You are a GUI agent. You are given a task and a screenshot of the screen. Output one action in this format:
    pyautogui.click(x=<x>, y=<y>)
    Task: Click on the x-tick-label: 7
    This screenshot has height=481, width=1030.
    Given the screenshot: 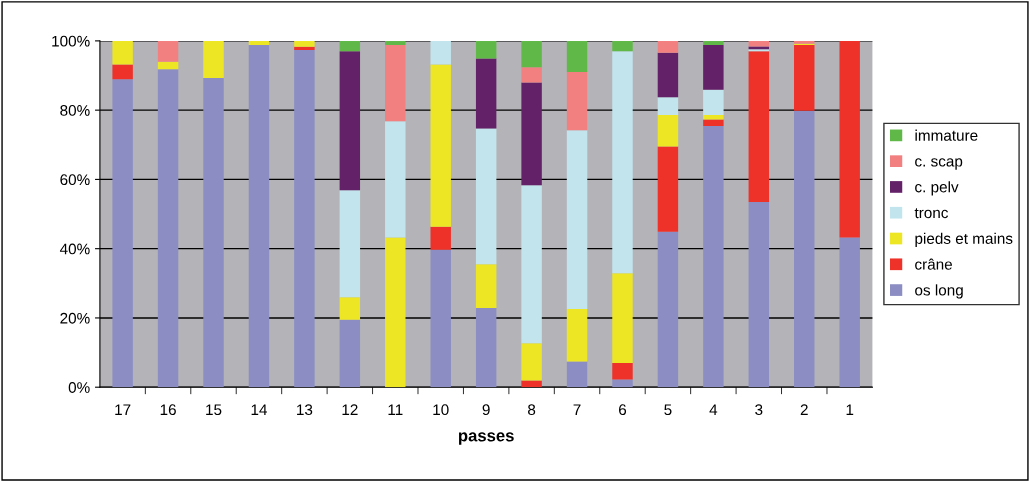 What is the action you would take?
    pyautogui.click(x=577, y=409)
    